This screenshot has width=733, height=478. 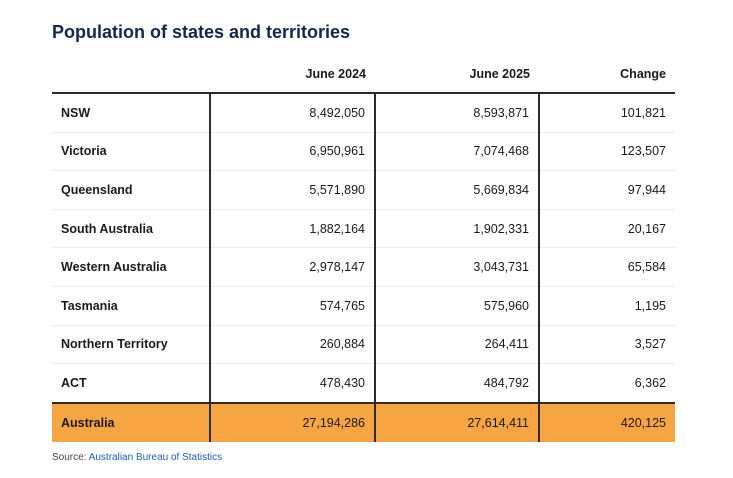 I want to click on total-june-2025: 27,614,411, so click(x=456, y=422).